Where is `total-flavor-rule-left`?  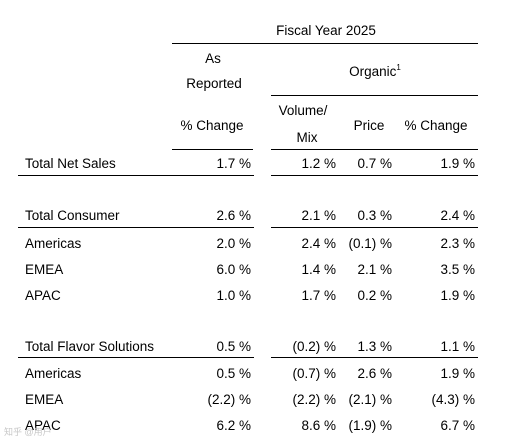
total-flavor-rule-left is located at coordinates (136, 357).